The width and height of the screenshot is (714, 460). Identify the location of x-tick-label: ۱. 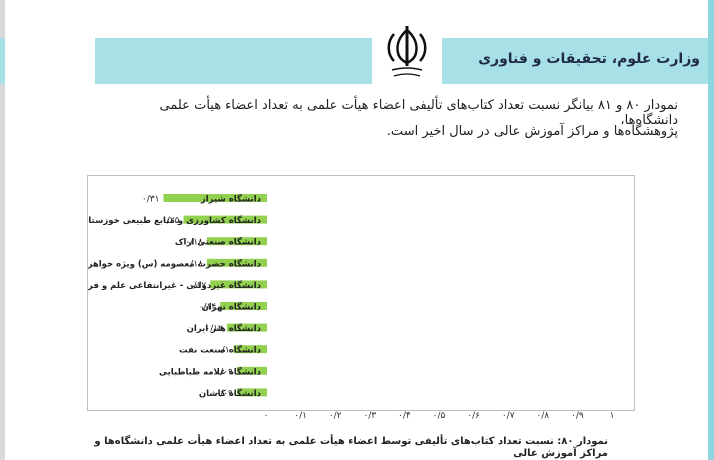
(612, 416).